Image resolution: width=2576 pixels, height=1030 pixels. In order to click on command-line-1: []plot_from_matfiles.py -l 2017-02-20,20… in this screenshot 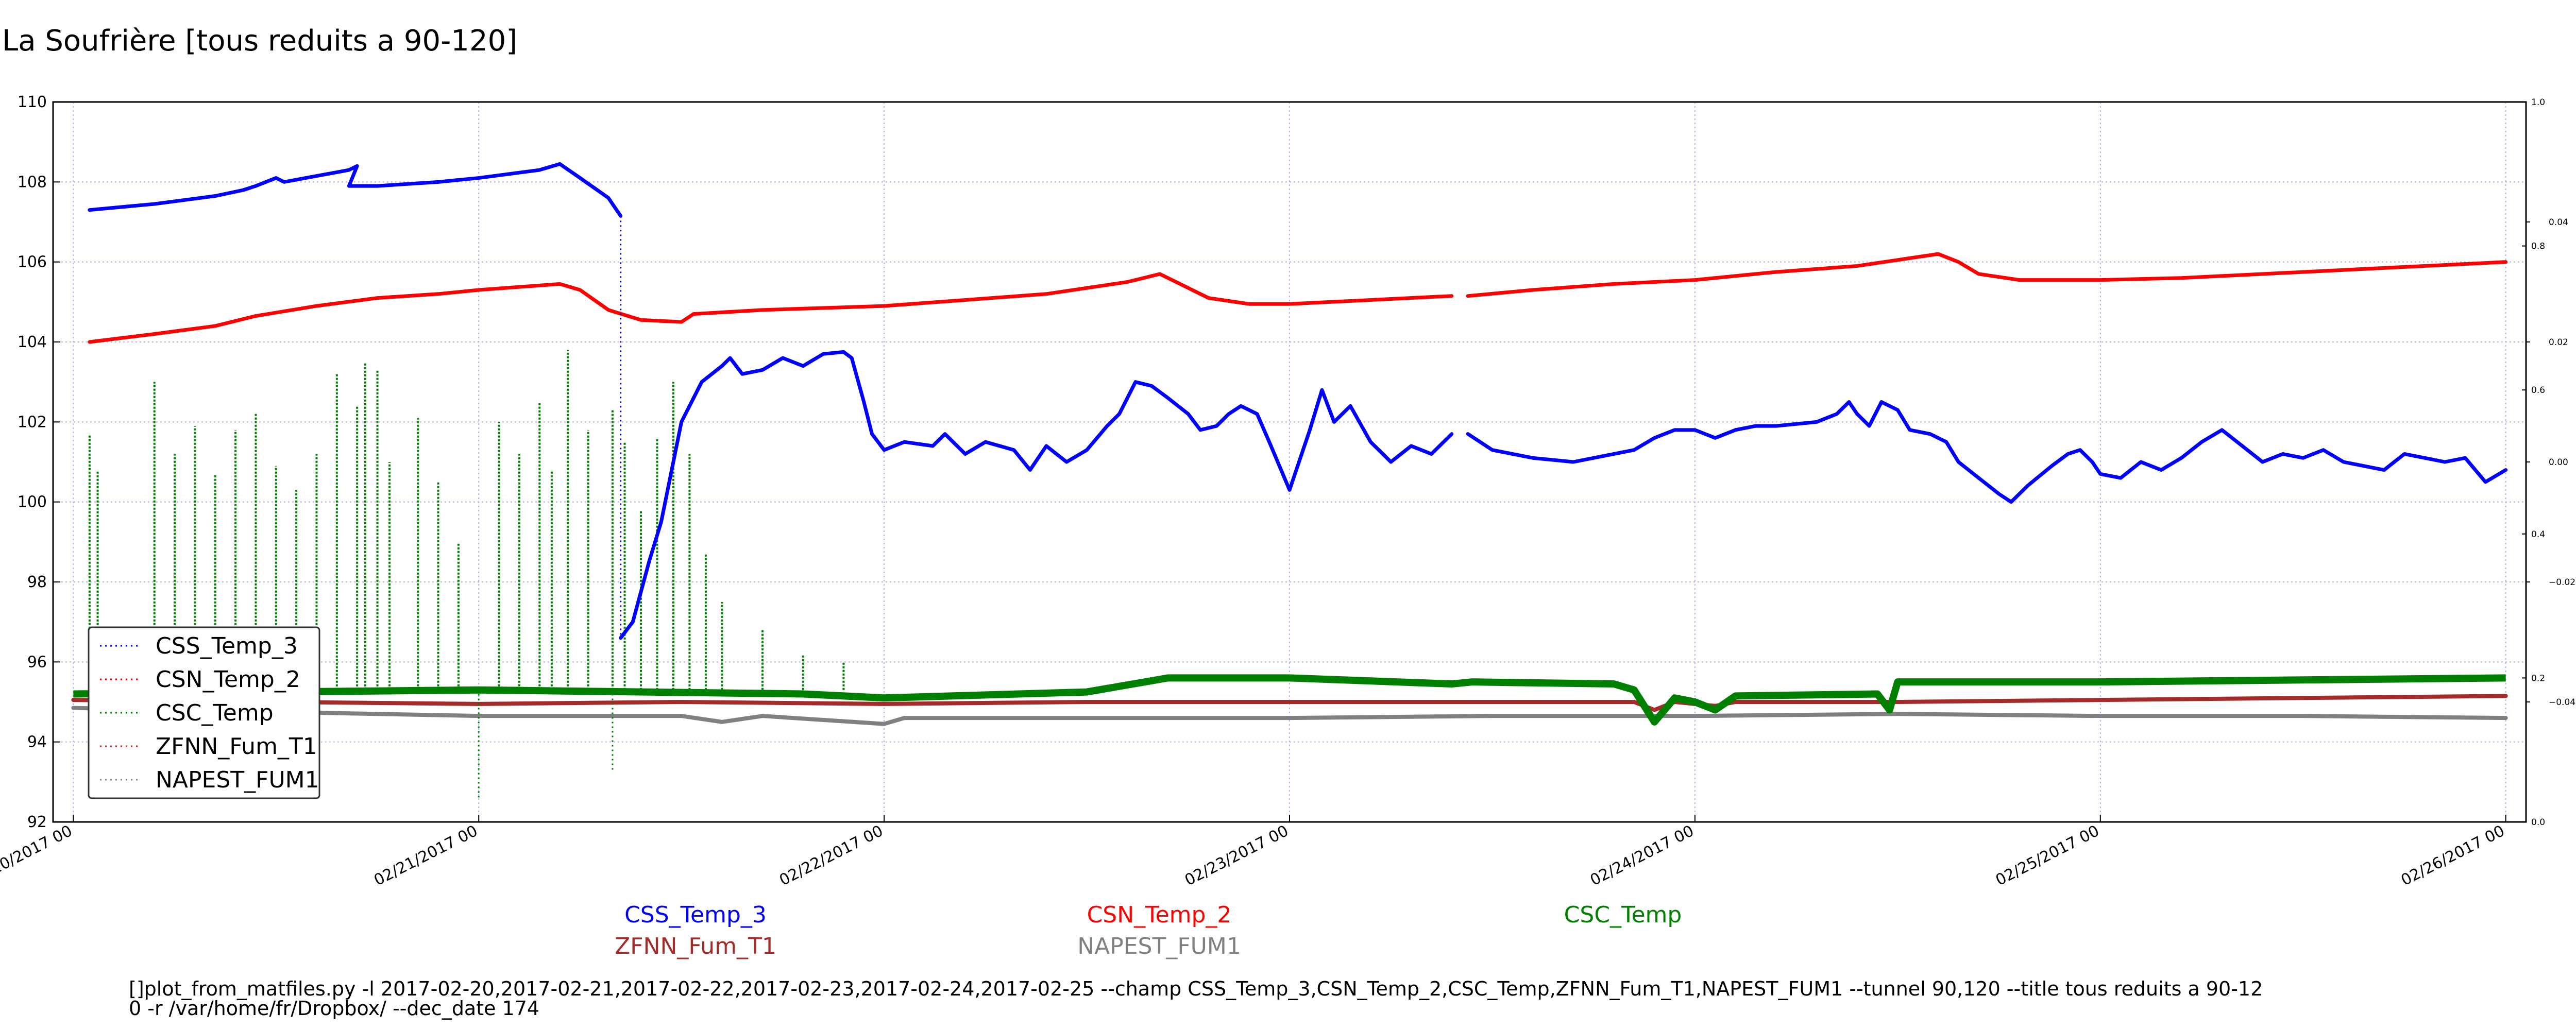, I will do `click(1196, 988)`.